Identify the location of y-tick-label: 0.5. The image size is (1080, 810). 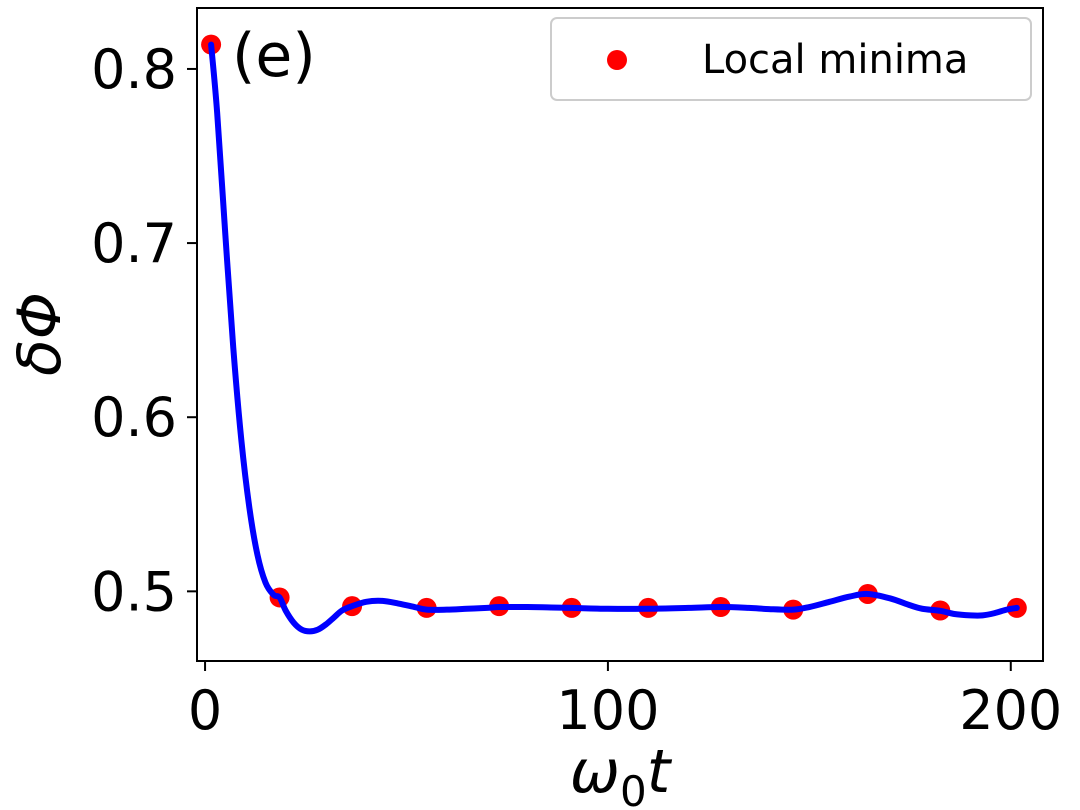
(134, 591).